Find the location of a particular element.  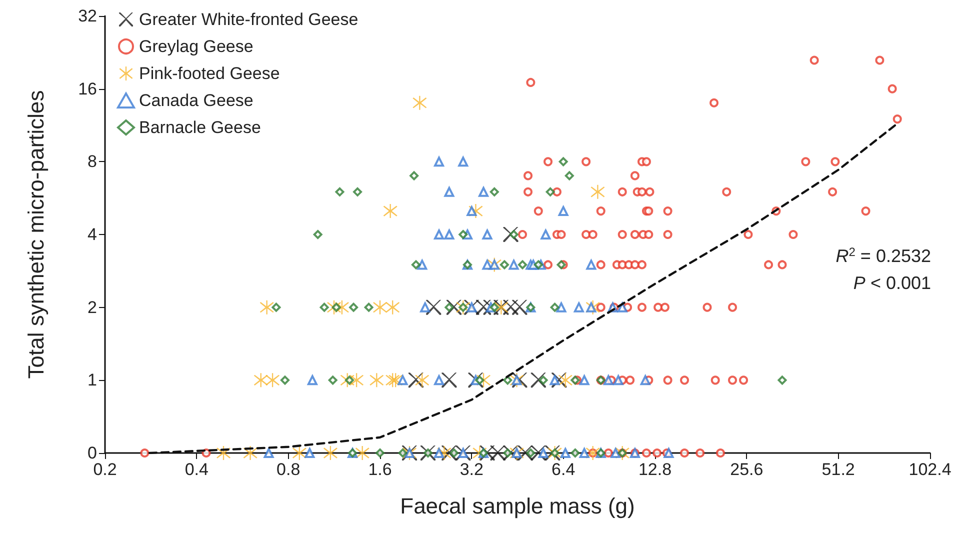

x-tick-label: 12.8 is located at coordinates (655, 469).